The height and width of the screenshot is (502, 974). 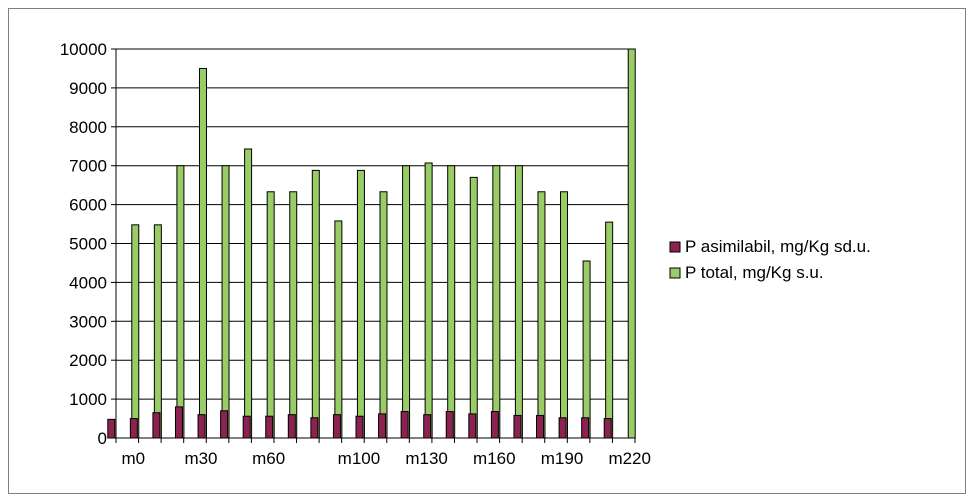 I want to click on y-tick-label: 2000, so click(x=88, y=360).